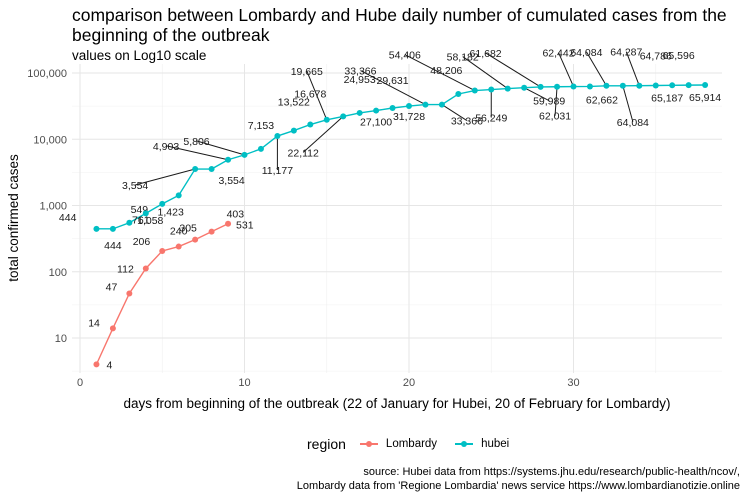 This screenshot has width=750, height=500. Describe the element at coordinates (656, 56) in the screenshot. I see `hubei-data-label: 64,786` at that location.